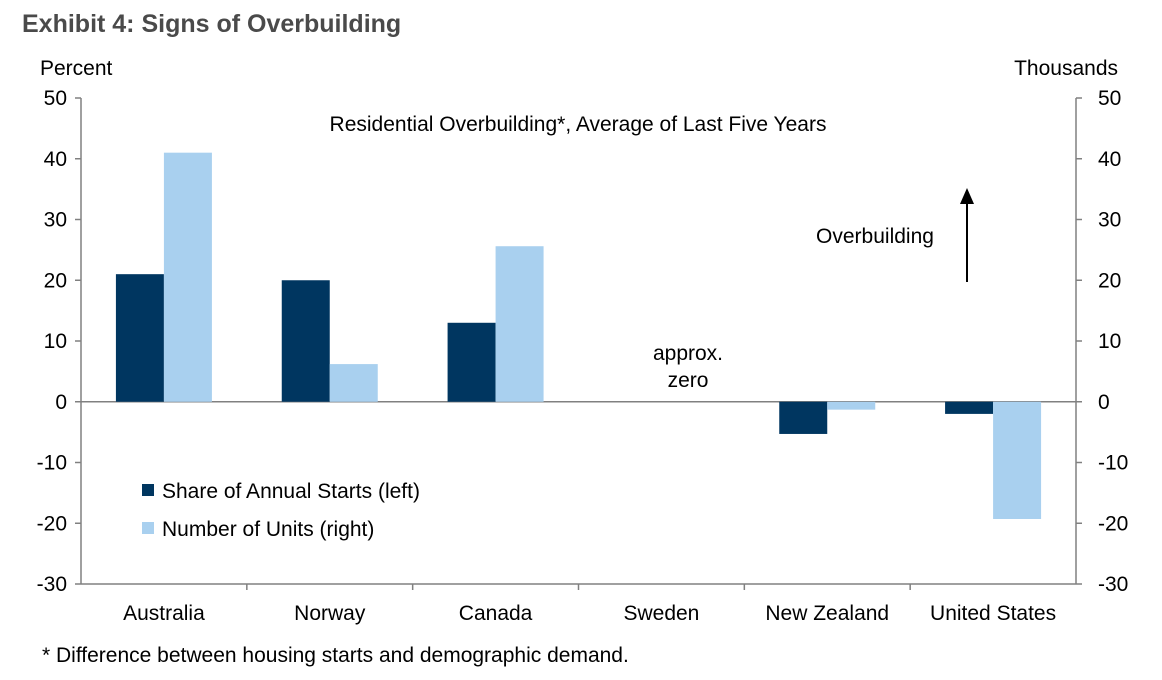 This screenshot has width=1162, height=680. Describe the element at coordinates (55, 220) in the screenshot. I see `left-tick-label: 30` at that location.